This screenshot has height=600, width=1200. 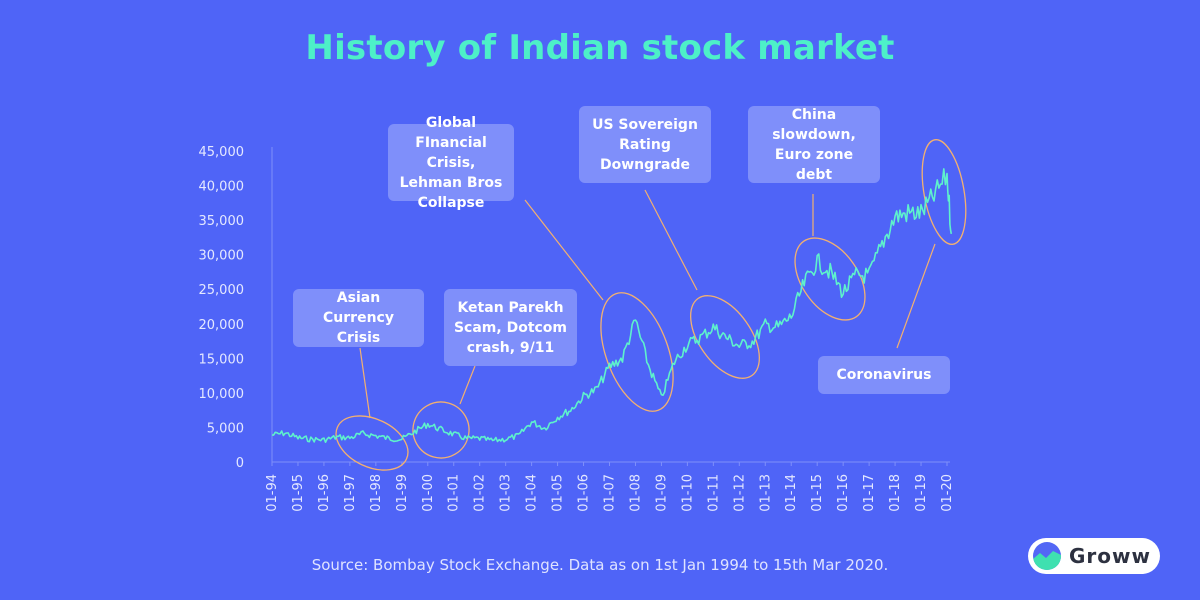 I want to click on chart-title: History of Indian stock market, so click(x=600, y=48).